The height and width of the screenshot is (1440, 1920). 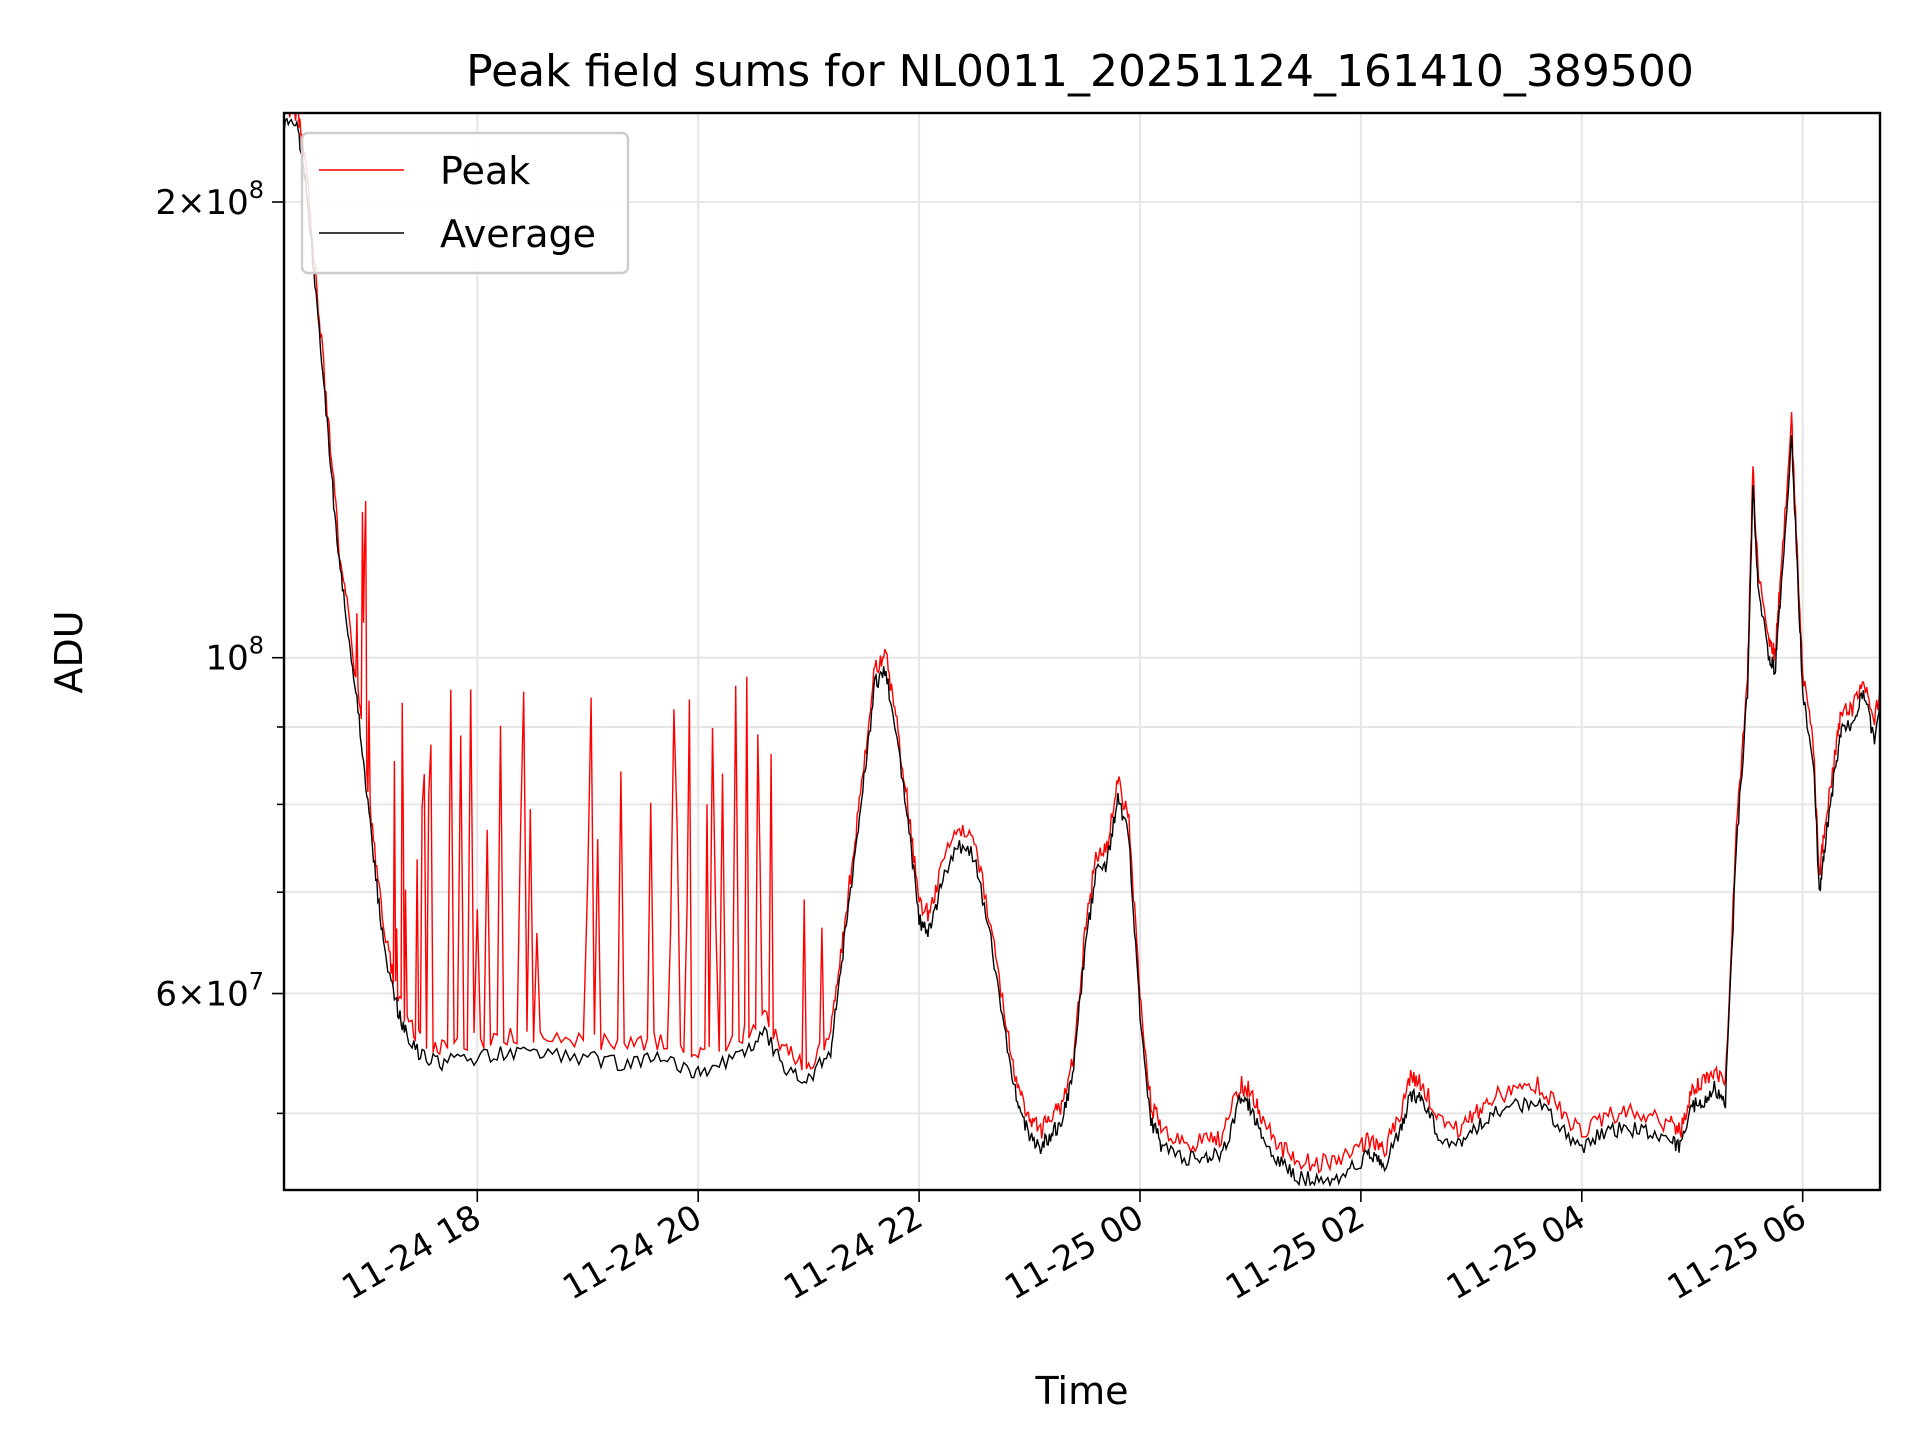 I want to click on legend-peak-label: Peak, so click(x=485, y=171).